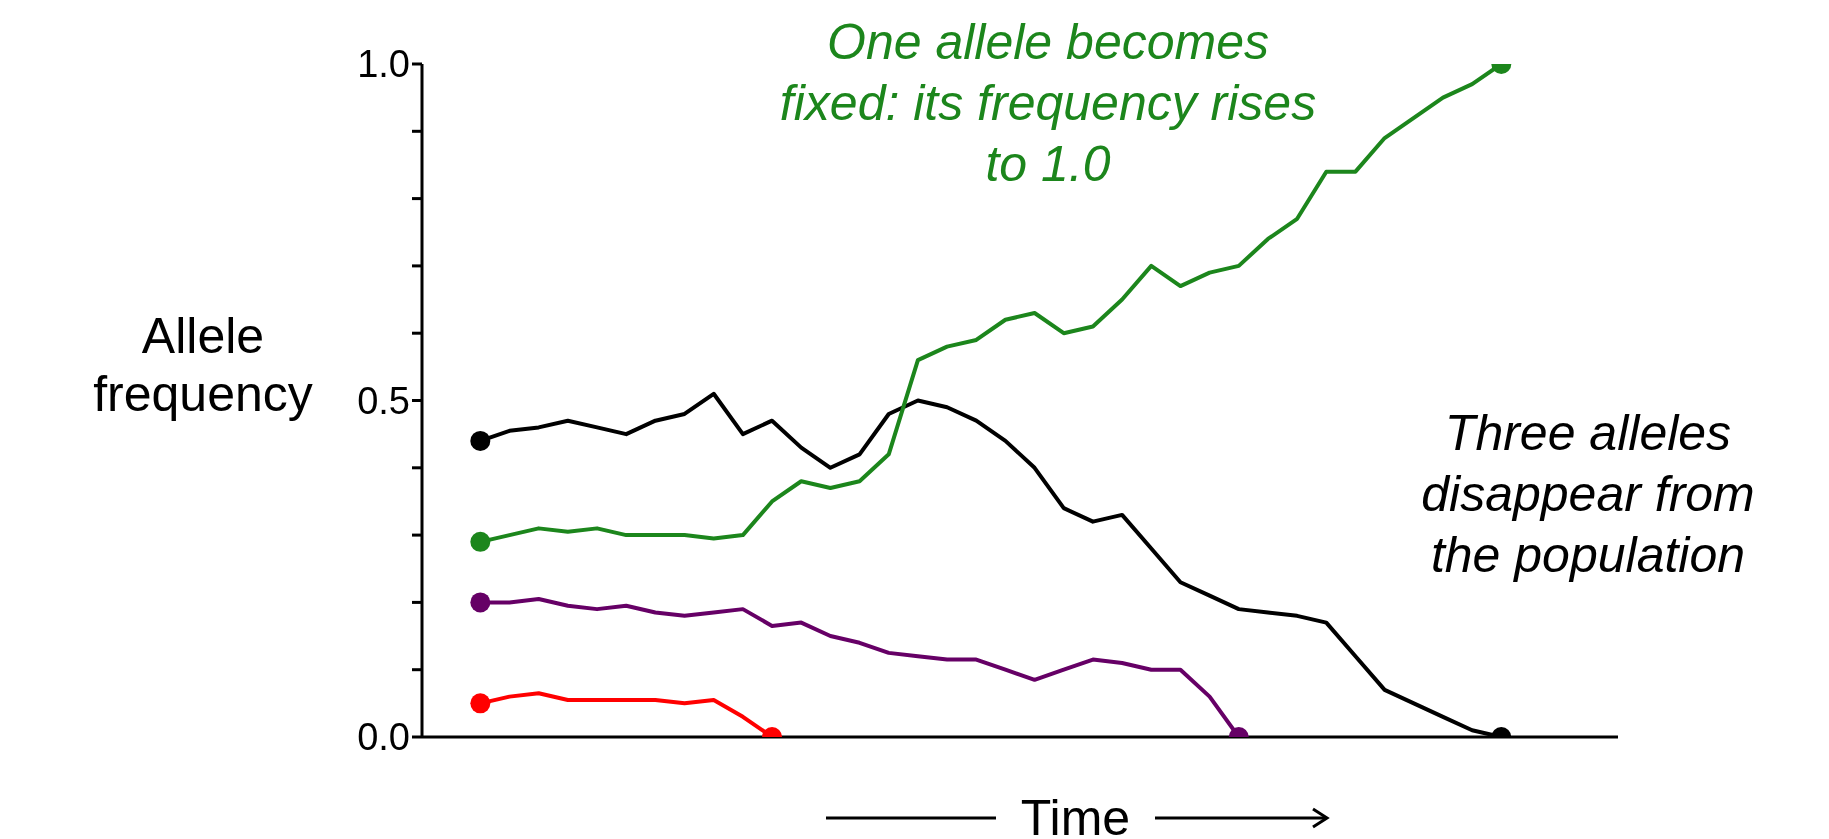  I want to click on y-axis-title: Allele frequency, so click(203, 365).